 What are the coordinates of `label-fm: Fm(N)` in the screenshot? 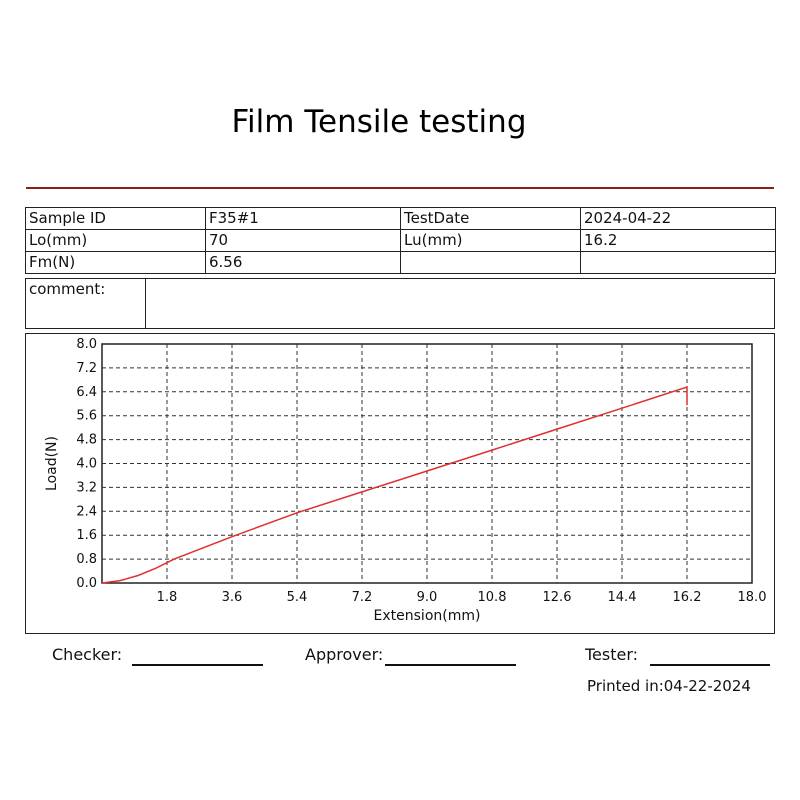 It's located at (115, 262).